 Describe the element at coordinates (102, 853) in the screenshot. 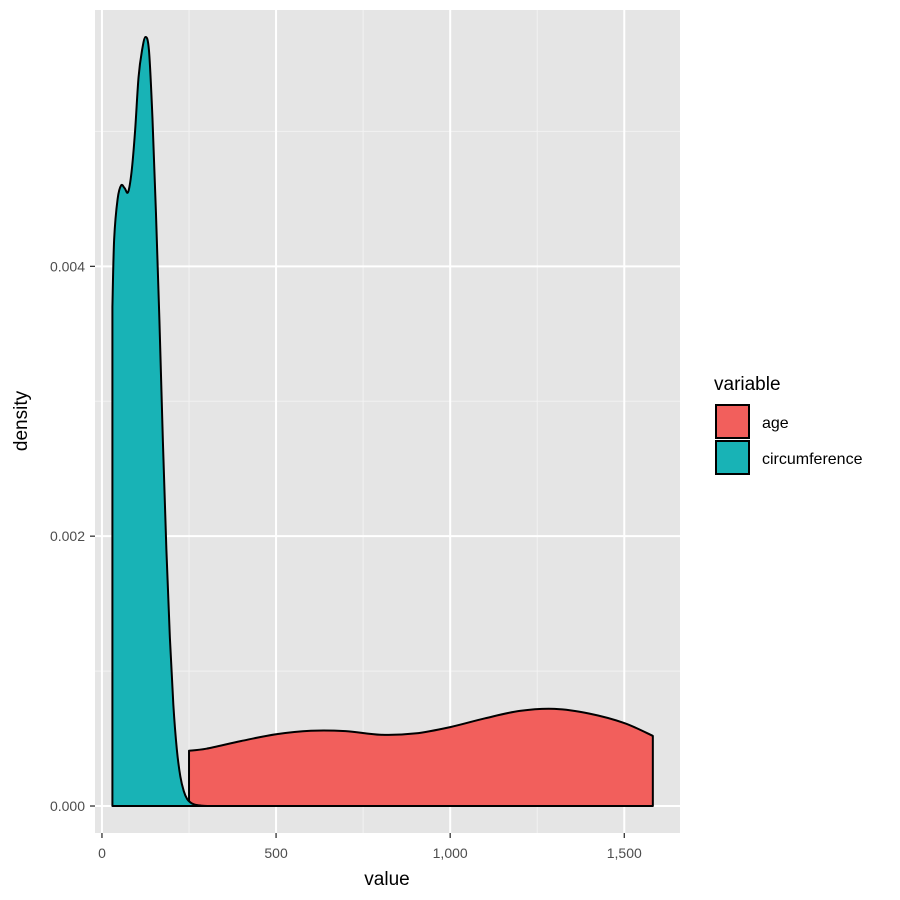

I see `x-tick-label: 0` at that location.